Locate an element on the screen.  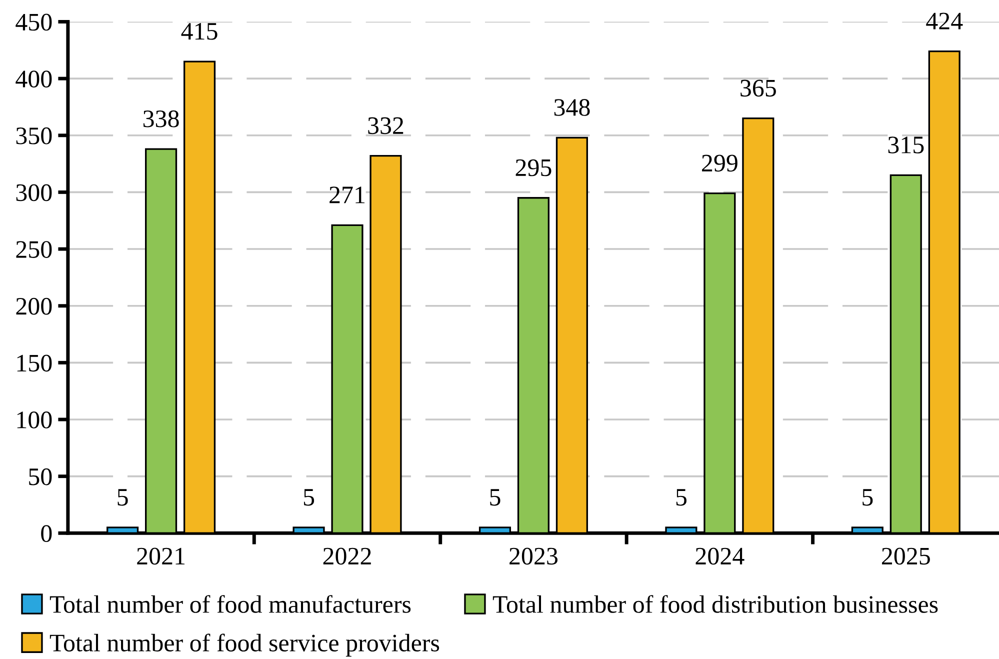
y-tick-label: 100 is located at coordinates (34, 420).